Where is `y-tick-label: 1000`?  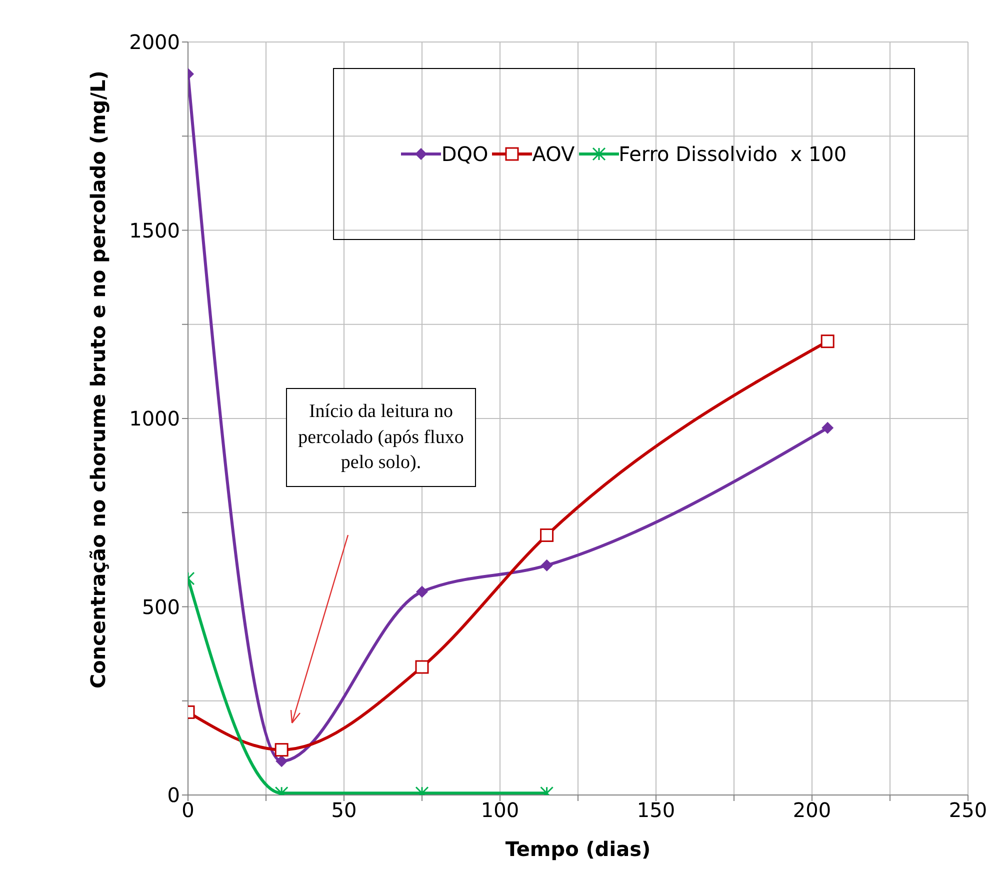 y-tick-label: 1000 is located at coordinates (154, 418).